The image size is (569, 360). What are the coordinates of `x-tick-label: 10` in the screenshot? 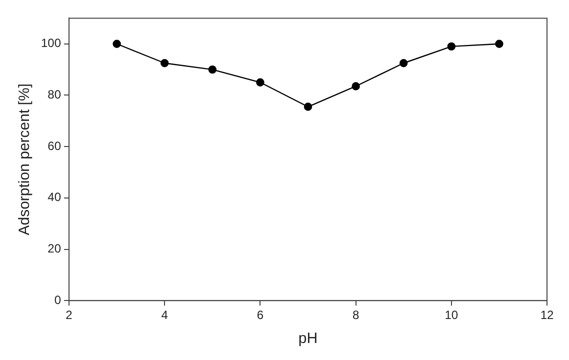 It's located at (451, 315).